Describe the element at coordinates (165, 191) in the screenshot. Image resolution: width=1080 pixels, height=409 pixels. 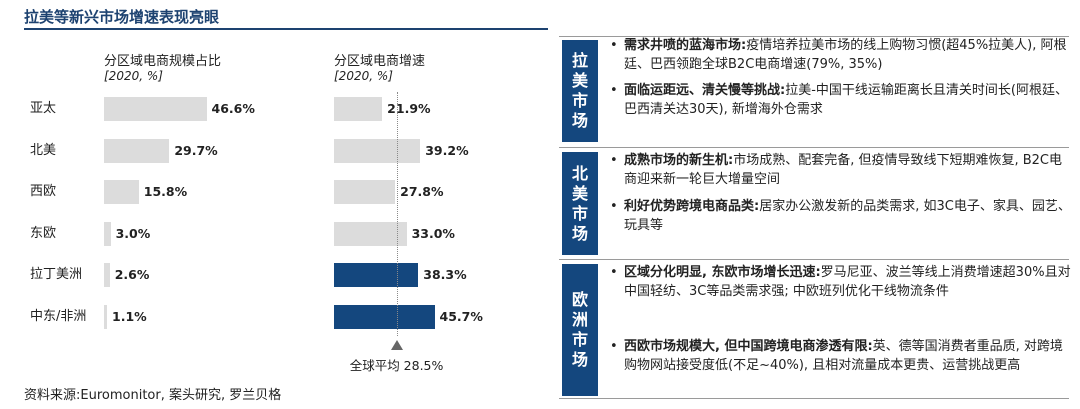
I see `data-label: 15.8%` at that location.